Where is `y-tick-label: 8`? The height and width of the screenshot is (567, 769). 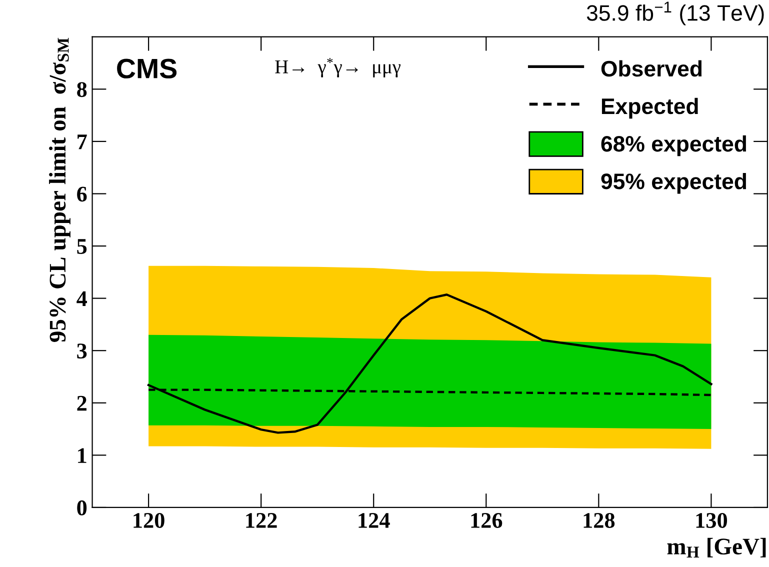
y-tick-label: 8 is located at coordinates (82, 90).